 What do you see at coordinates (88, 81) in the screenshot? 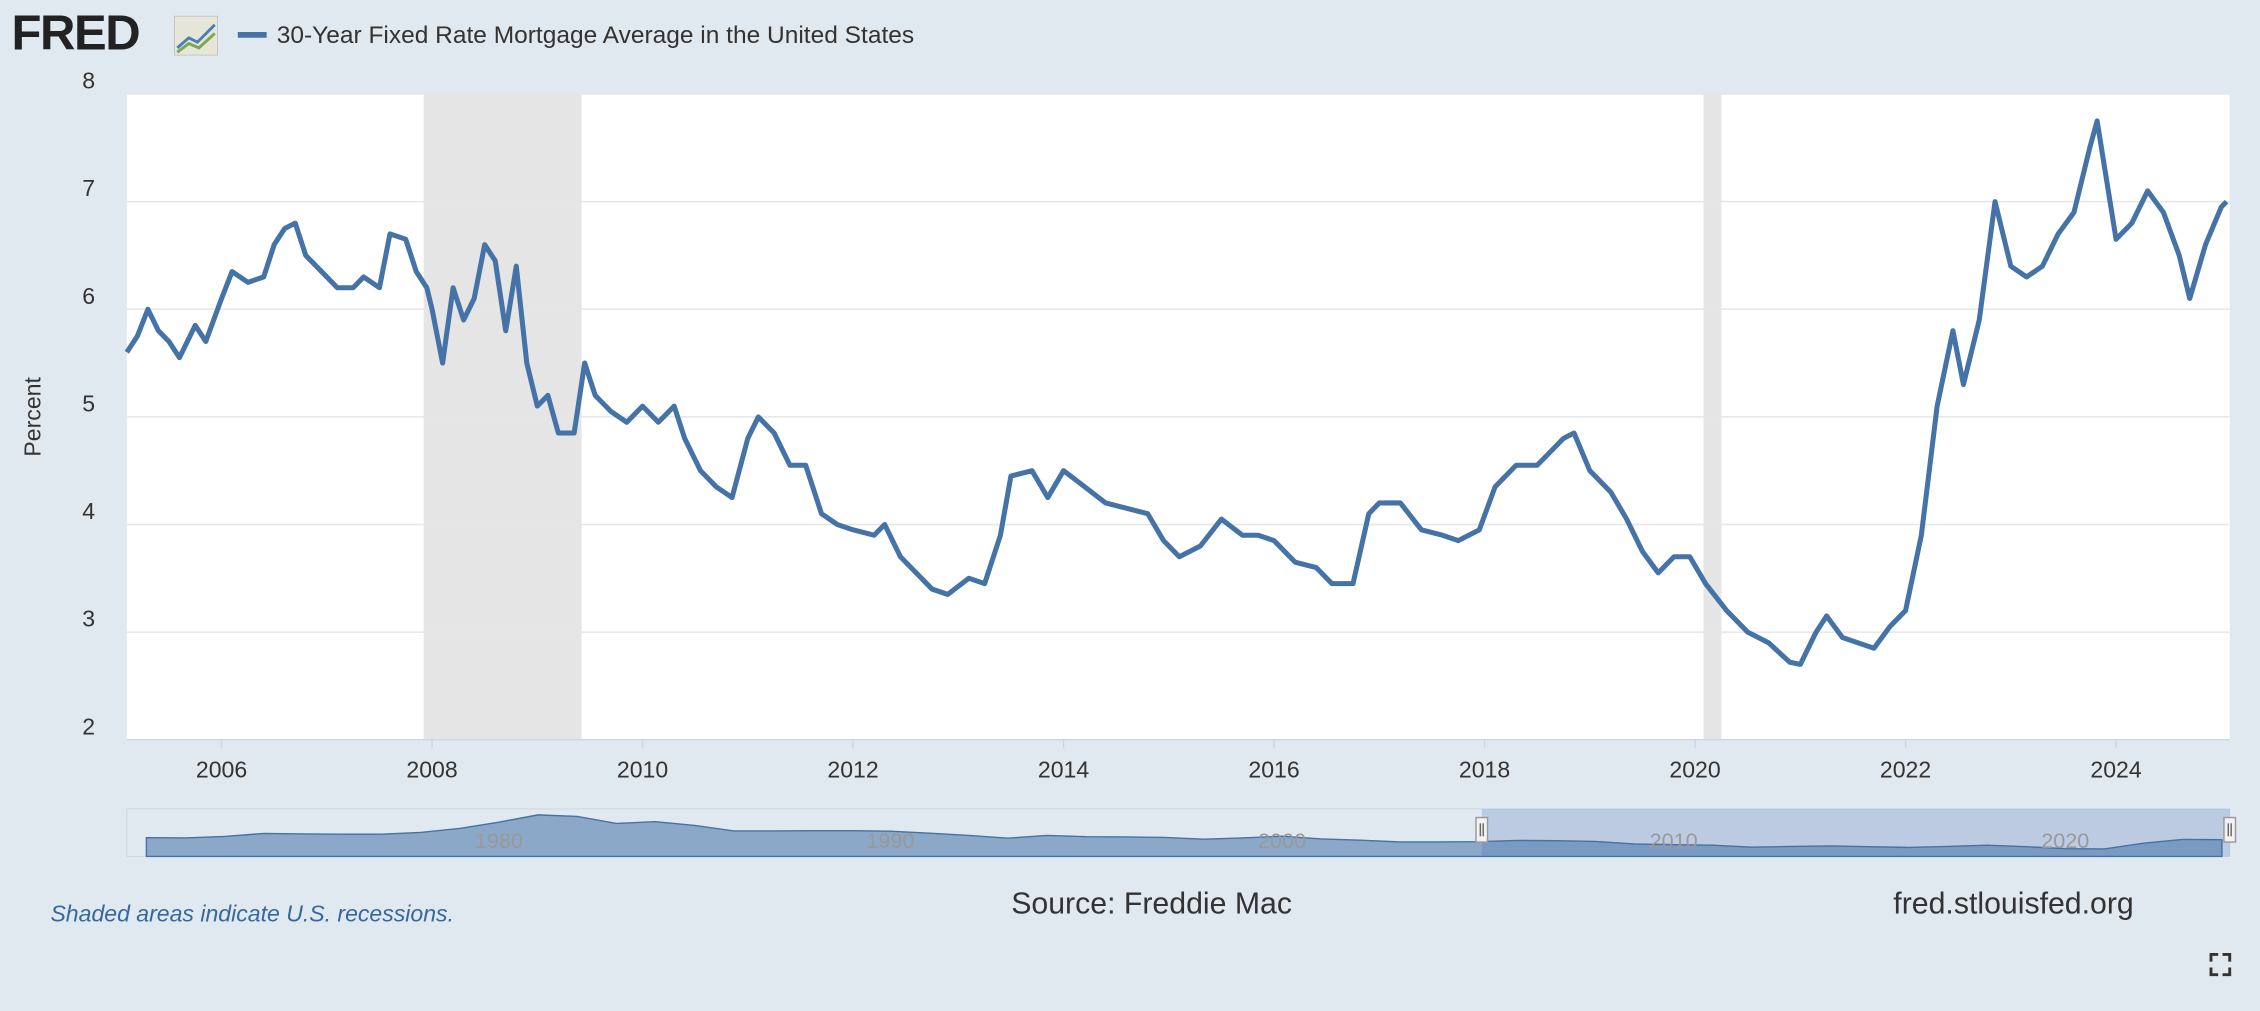
I see `y-tick-label: 8` at bounding box center [88, 81].